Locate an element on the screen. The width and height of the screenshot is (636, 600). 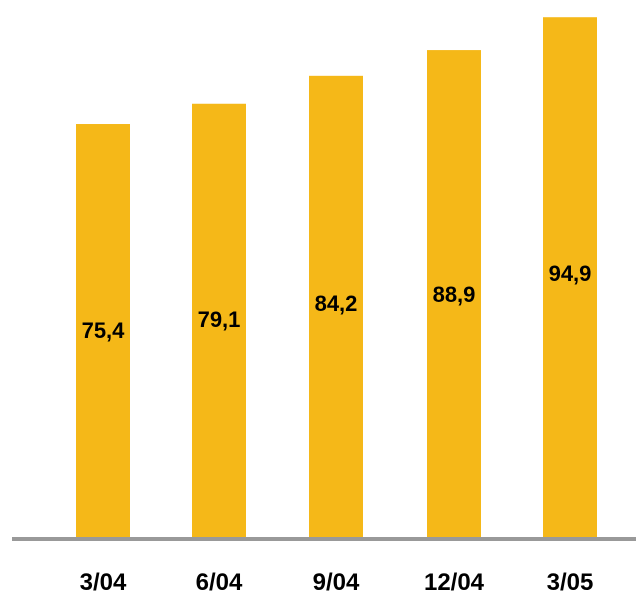
value-label: 84,2 is located at coordinates (336, 303).